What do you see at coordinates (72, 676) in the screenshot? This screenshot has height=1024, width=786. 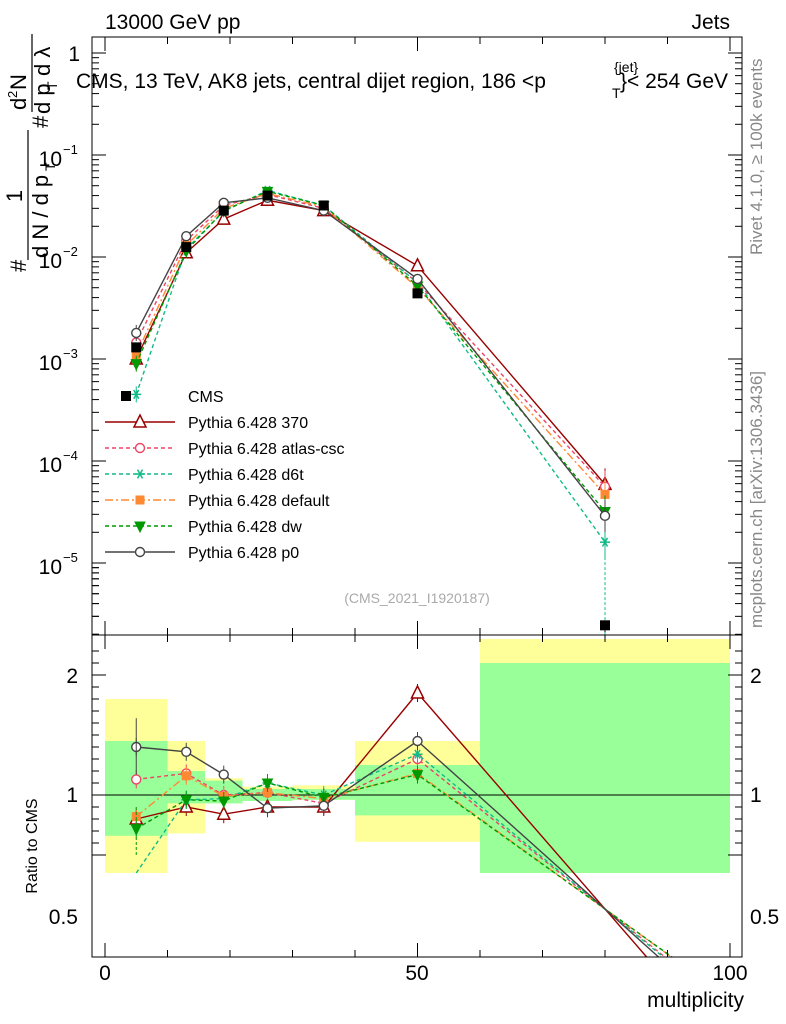 I see `ratio-y-tick-2: 2` at bounding box center [72, 676].